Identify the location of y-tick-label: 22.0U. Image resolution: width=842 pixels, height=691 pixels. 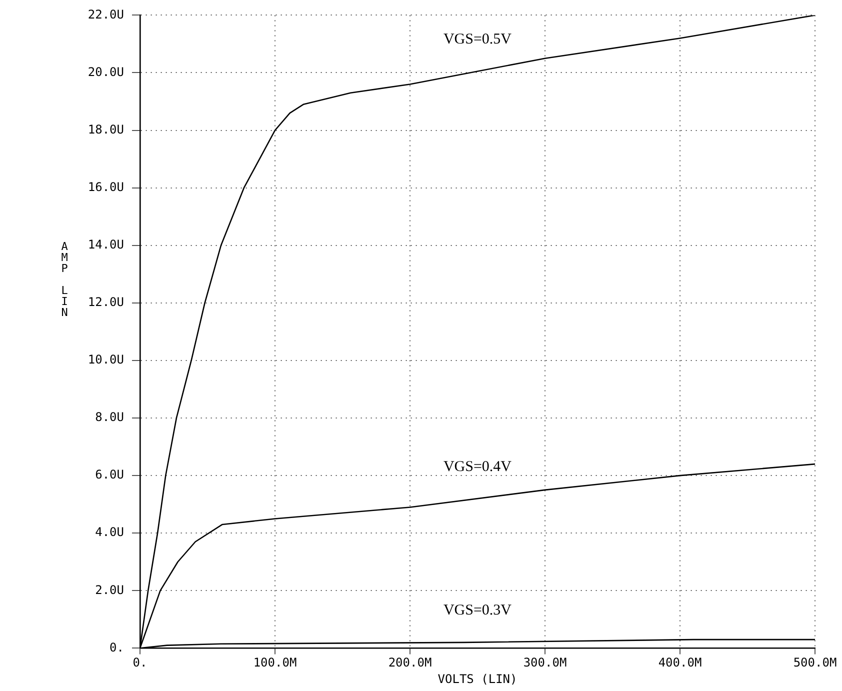
(106, 14).